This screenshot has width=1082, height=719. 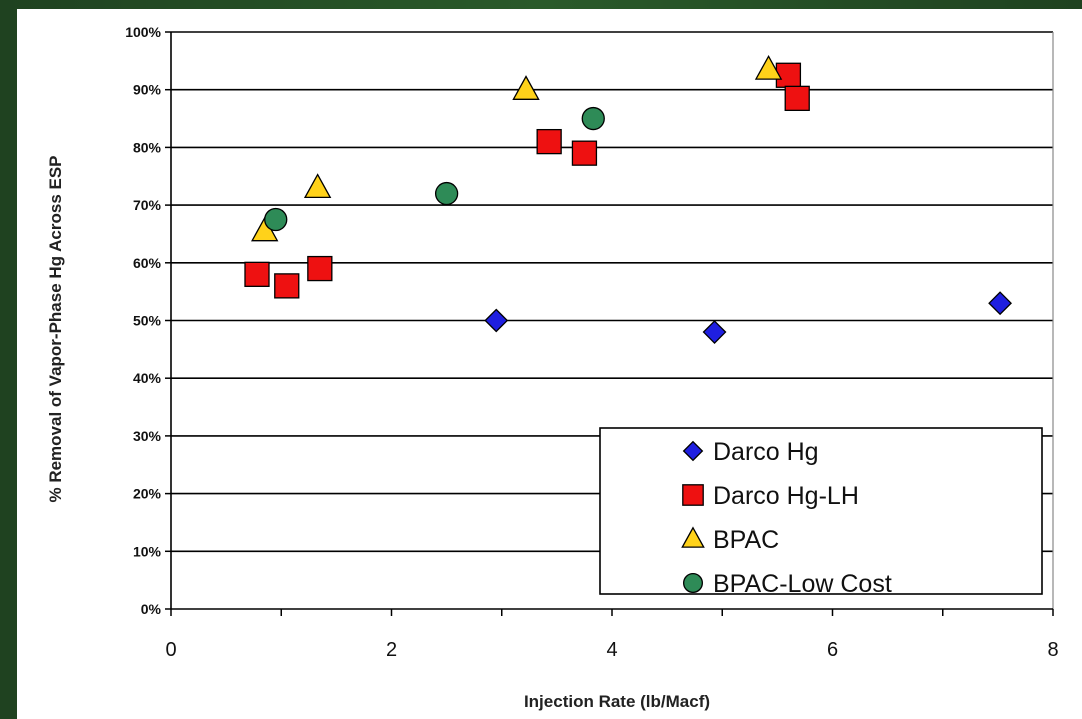 What do you see at coordinates (612, 634) in the screenshot?
I see `x-axis: 0 2 4 6 8` at bounding box center [612, 634].